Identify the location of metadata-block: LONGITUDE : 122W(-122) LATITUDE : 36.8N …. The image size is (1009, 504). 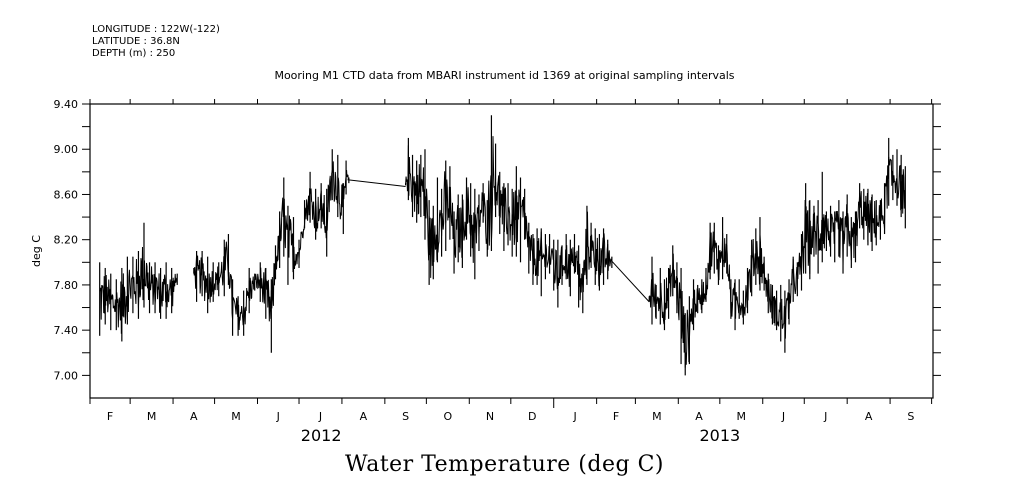
(156, 42).